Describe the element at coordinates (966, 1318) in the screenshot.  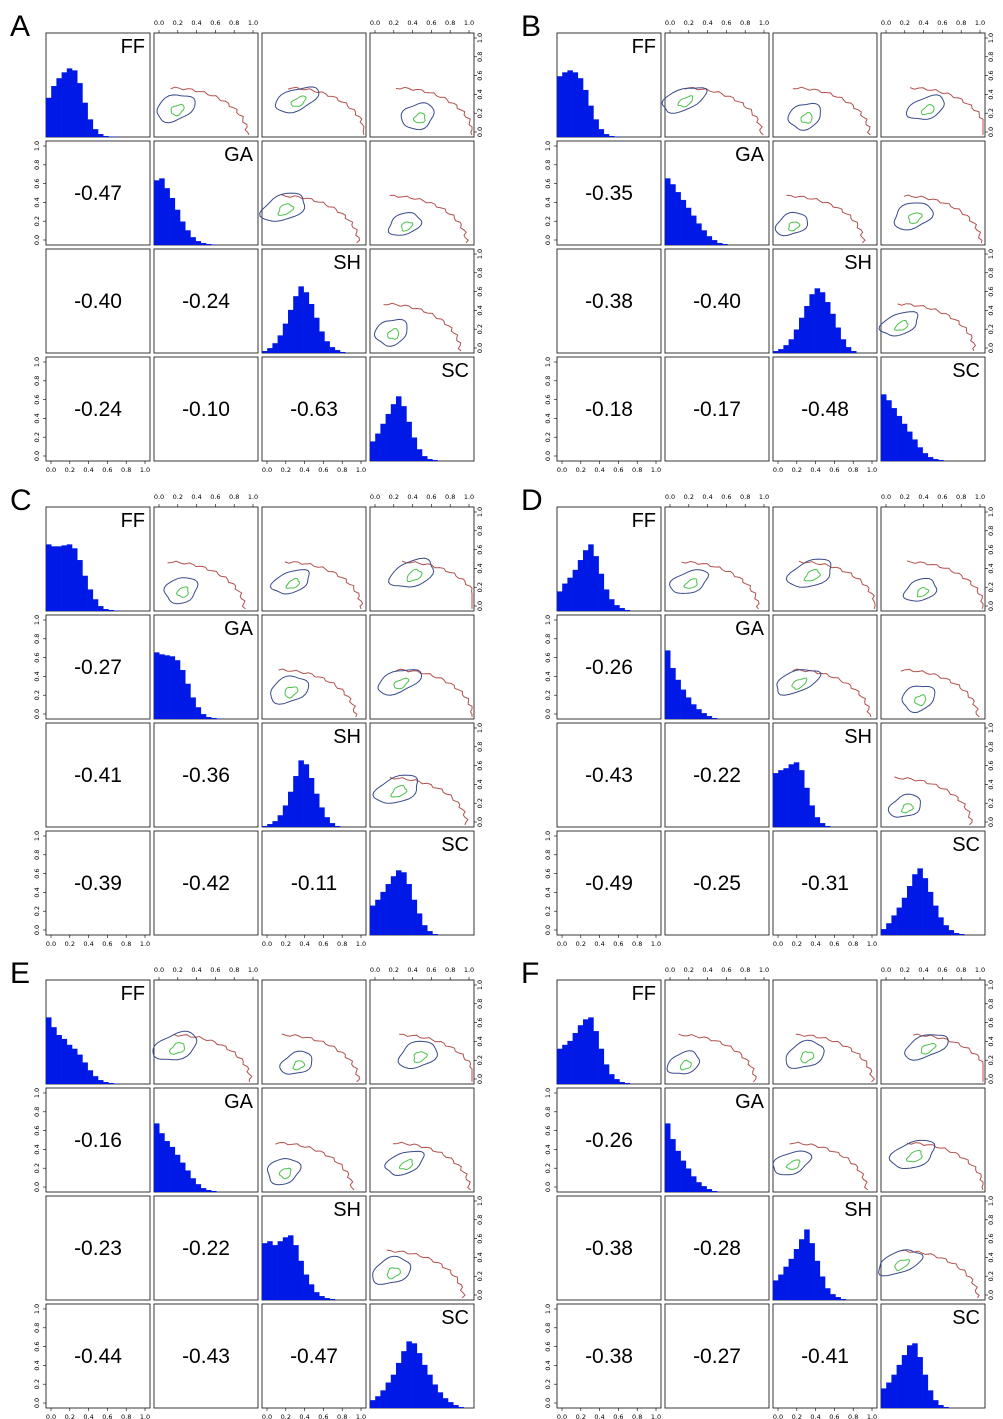
I see `variable-label: SC` at that location.